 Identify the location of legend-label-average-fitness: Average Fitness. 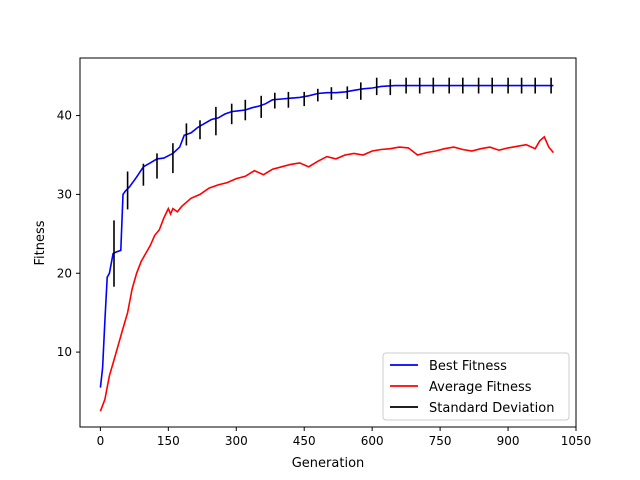
(480, 387).